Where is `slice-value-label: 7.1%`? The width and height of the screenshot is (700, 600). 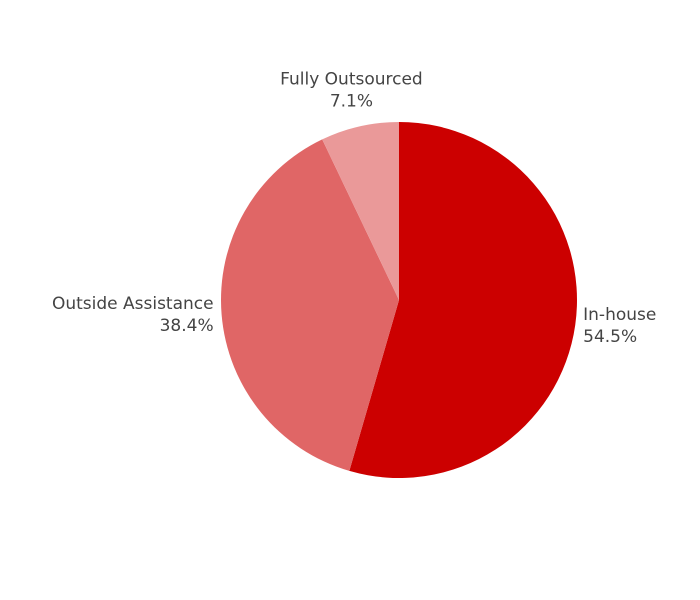
slice-value-label: 7.1% is located at coordinates (351, 101).